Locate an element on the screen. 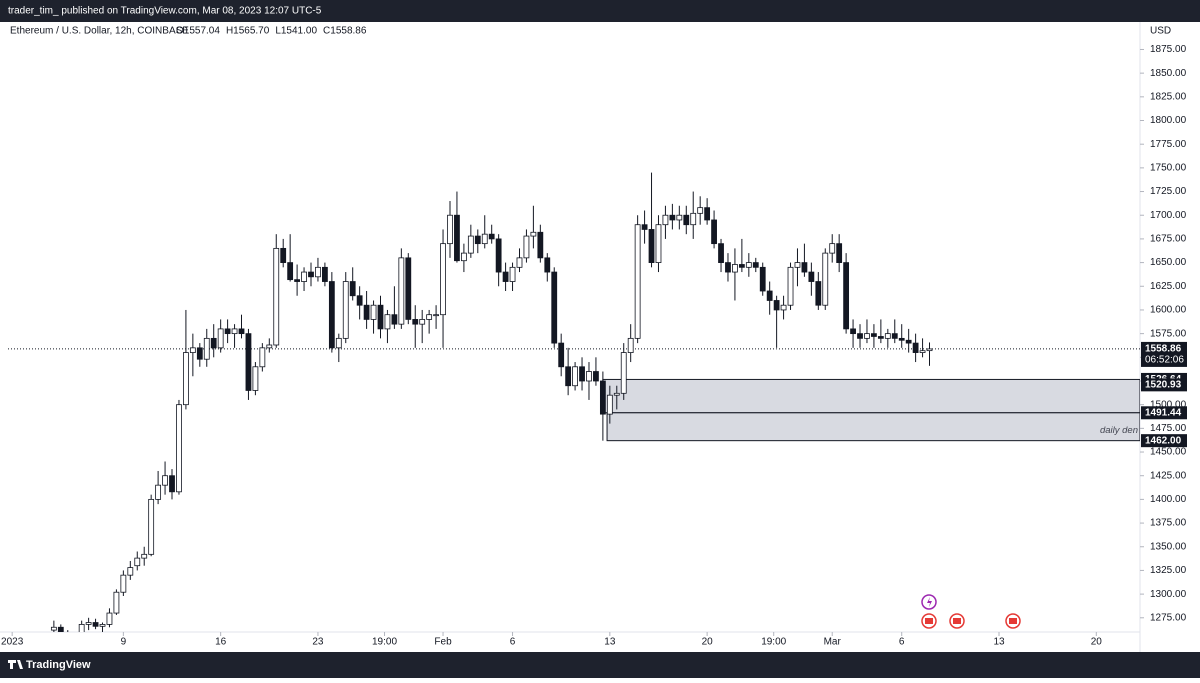 The image size is (1200, 683). y-tick-label: 1675.00 is located at coordinates (1168, 239).